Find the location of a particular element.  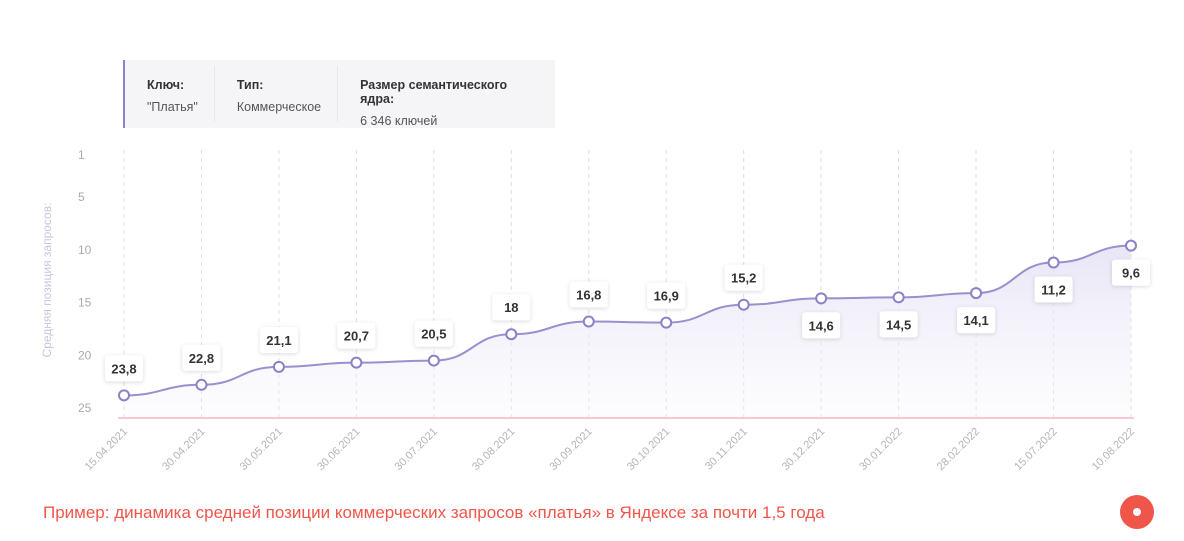

data-label: 20,7 is located at coordinates (356, 336).